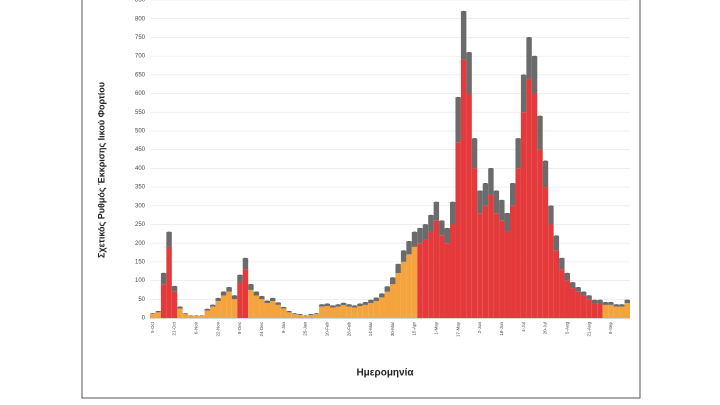 The image size is (720, 405). I want to click on x-axis-title: Ημερομηνία, so click(385, 373).